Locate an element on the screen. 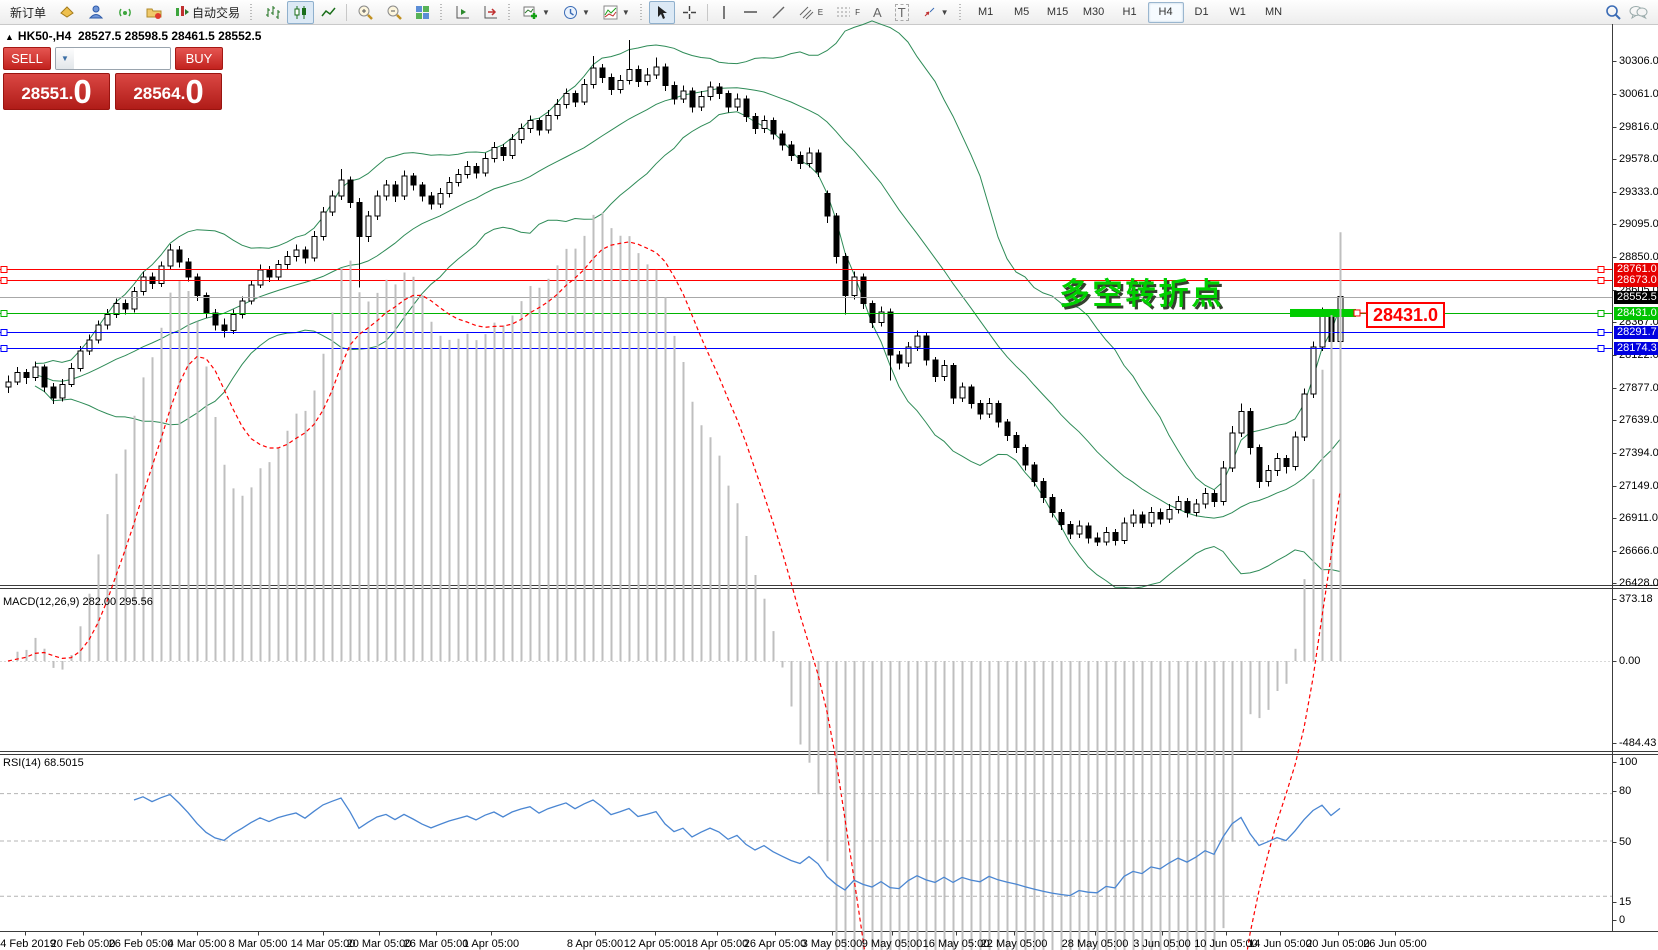  vertical-line-button is located at coordinates (724, 12).